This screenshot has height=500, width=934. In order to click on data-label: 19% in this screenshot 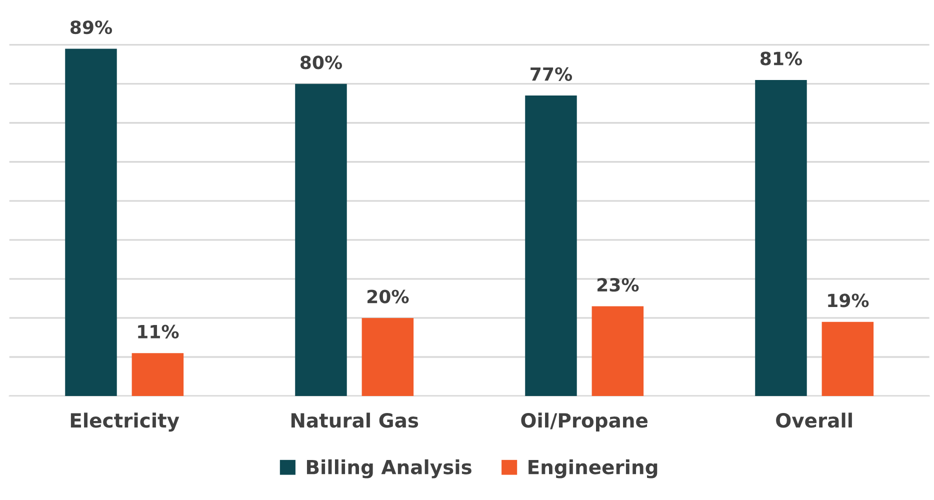, I will do `click(848, 301)`.